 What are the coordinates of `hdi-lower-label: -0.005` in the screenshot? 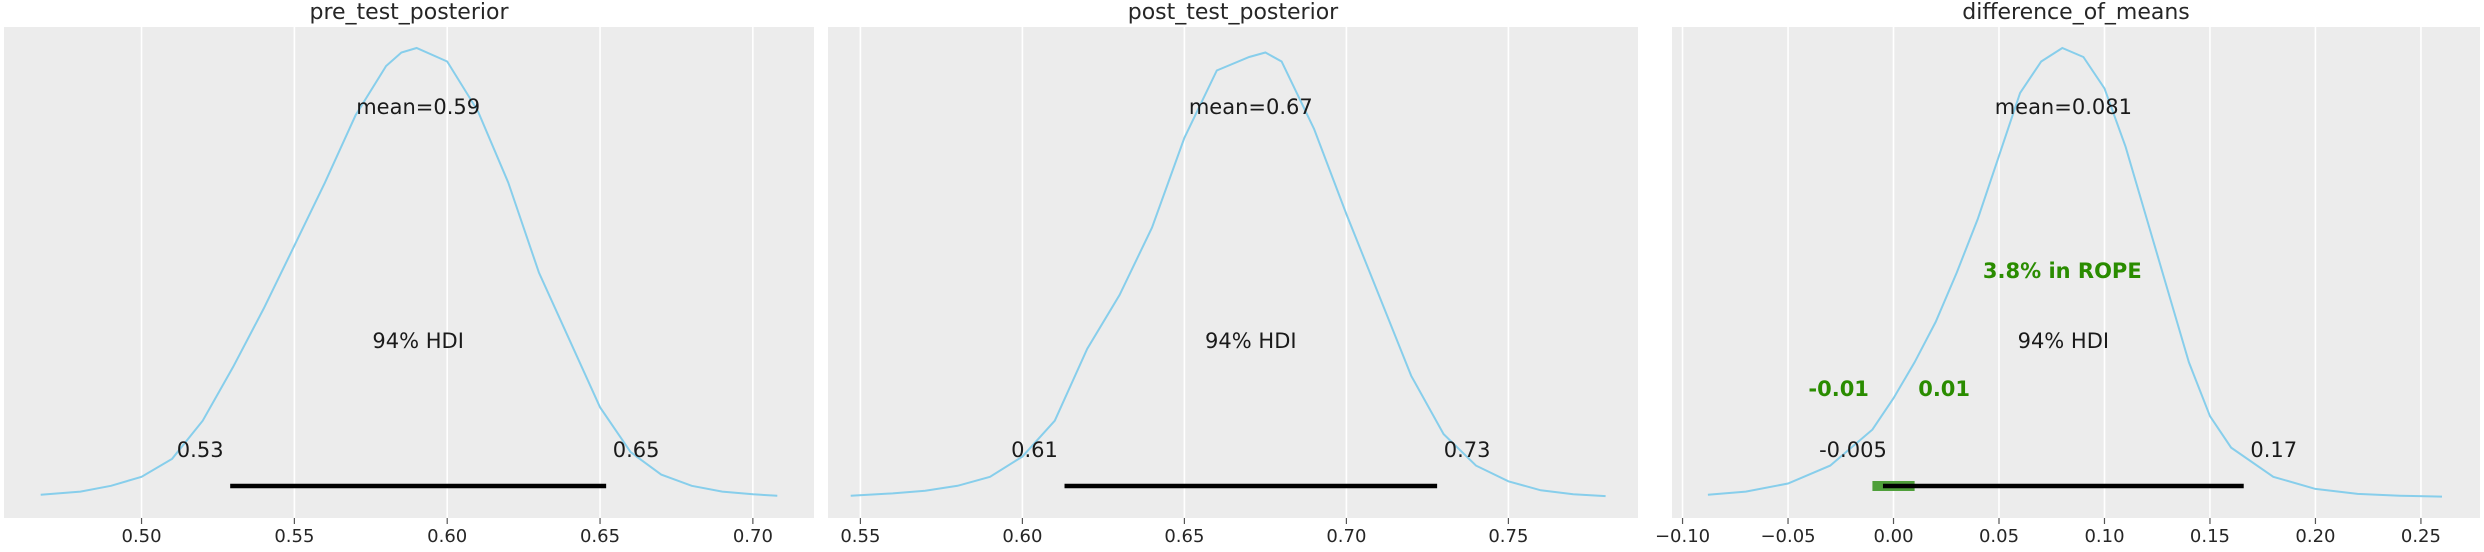 It's located at (1853, 450).